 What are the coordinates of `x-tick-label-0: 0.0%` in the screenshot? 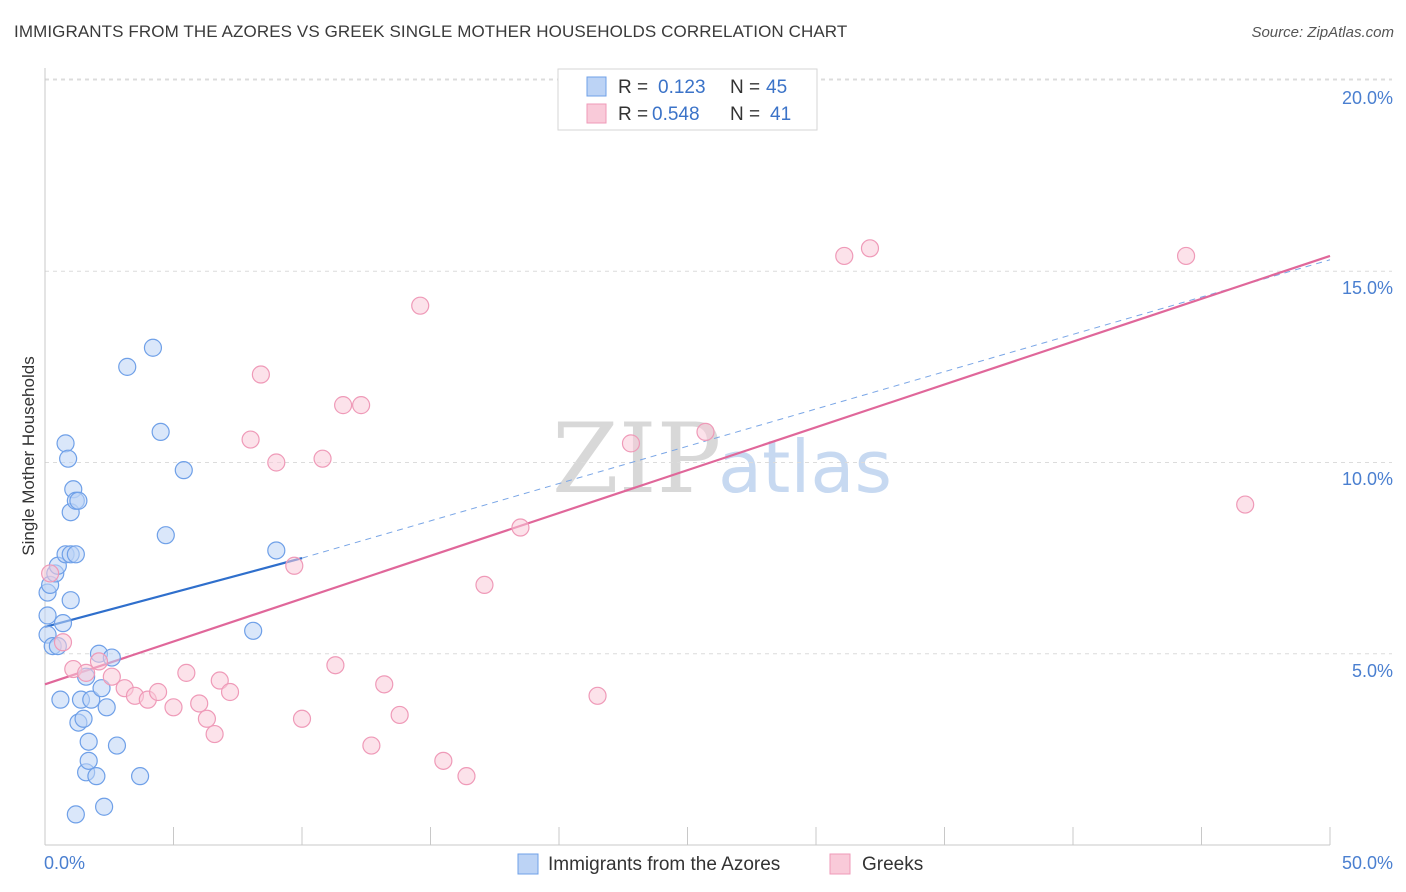 It's located at (64, 863).